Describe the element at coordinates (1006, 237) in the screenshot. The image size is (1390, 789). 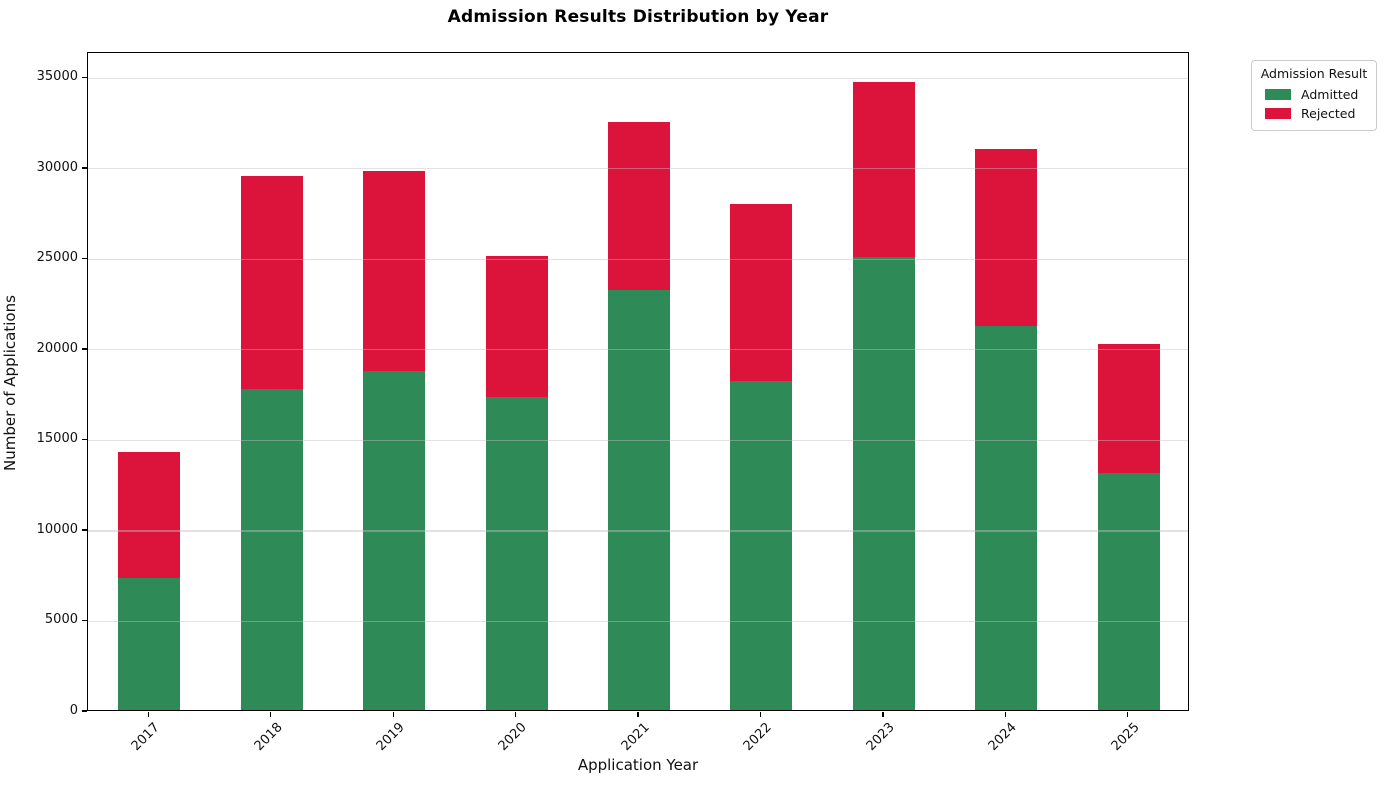
I see `bar-segment-rejected-2024` at that location.